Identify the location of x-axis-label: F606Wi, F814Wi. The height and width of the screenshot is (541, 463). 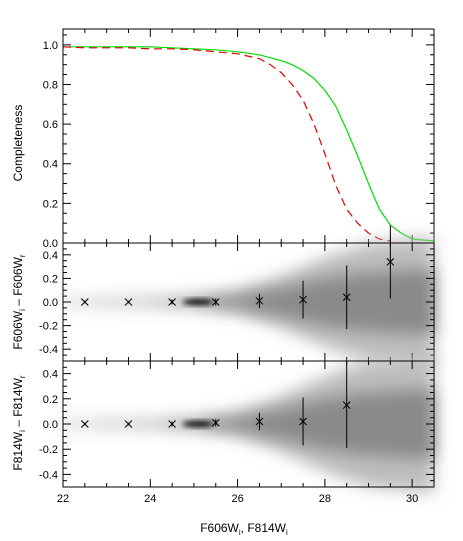
(244, 529).